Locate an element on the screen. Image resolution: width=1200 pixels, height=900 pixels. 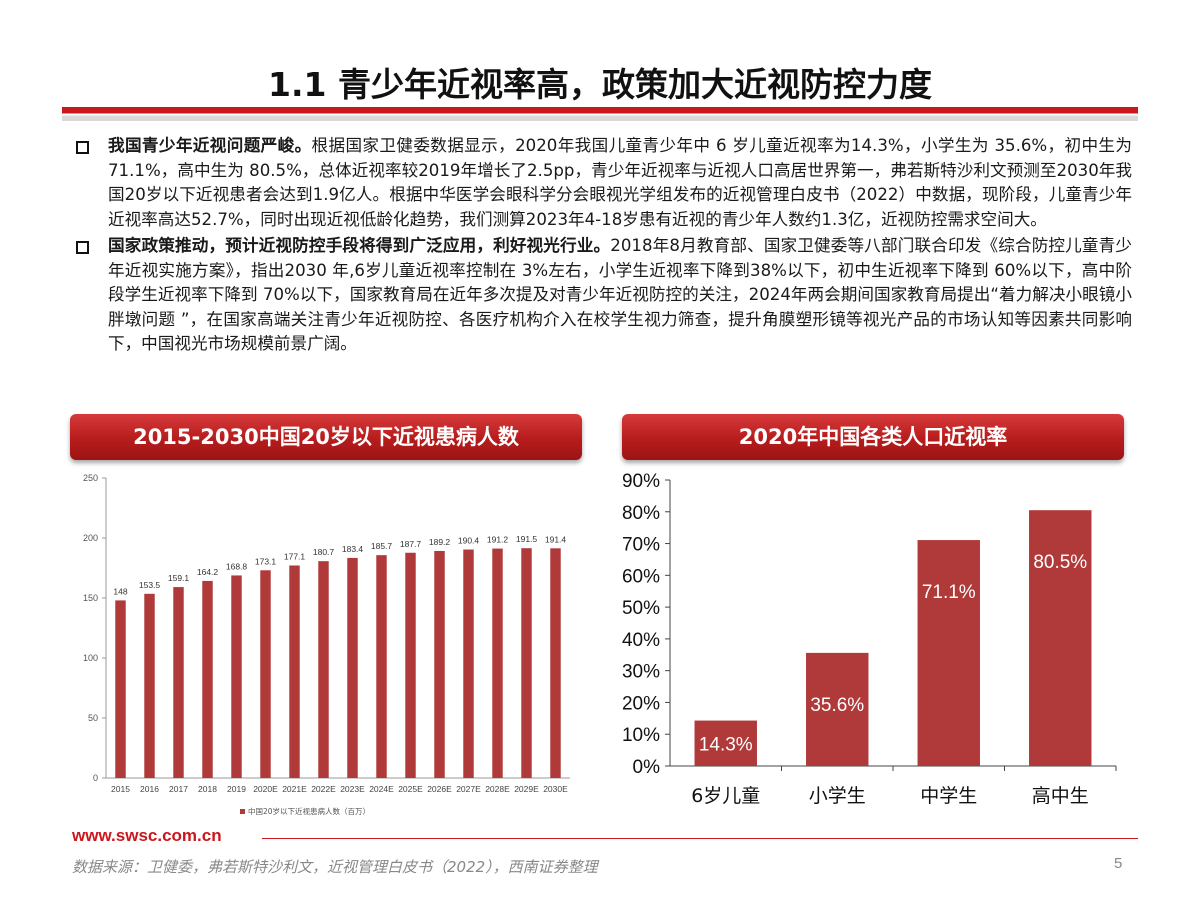
y-tick-label: 50 is located at coordinates (93, 718).